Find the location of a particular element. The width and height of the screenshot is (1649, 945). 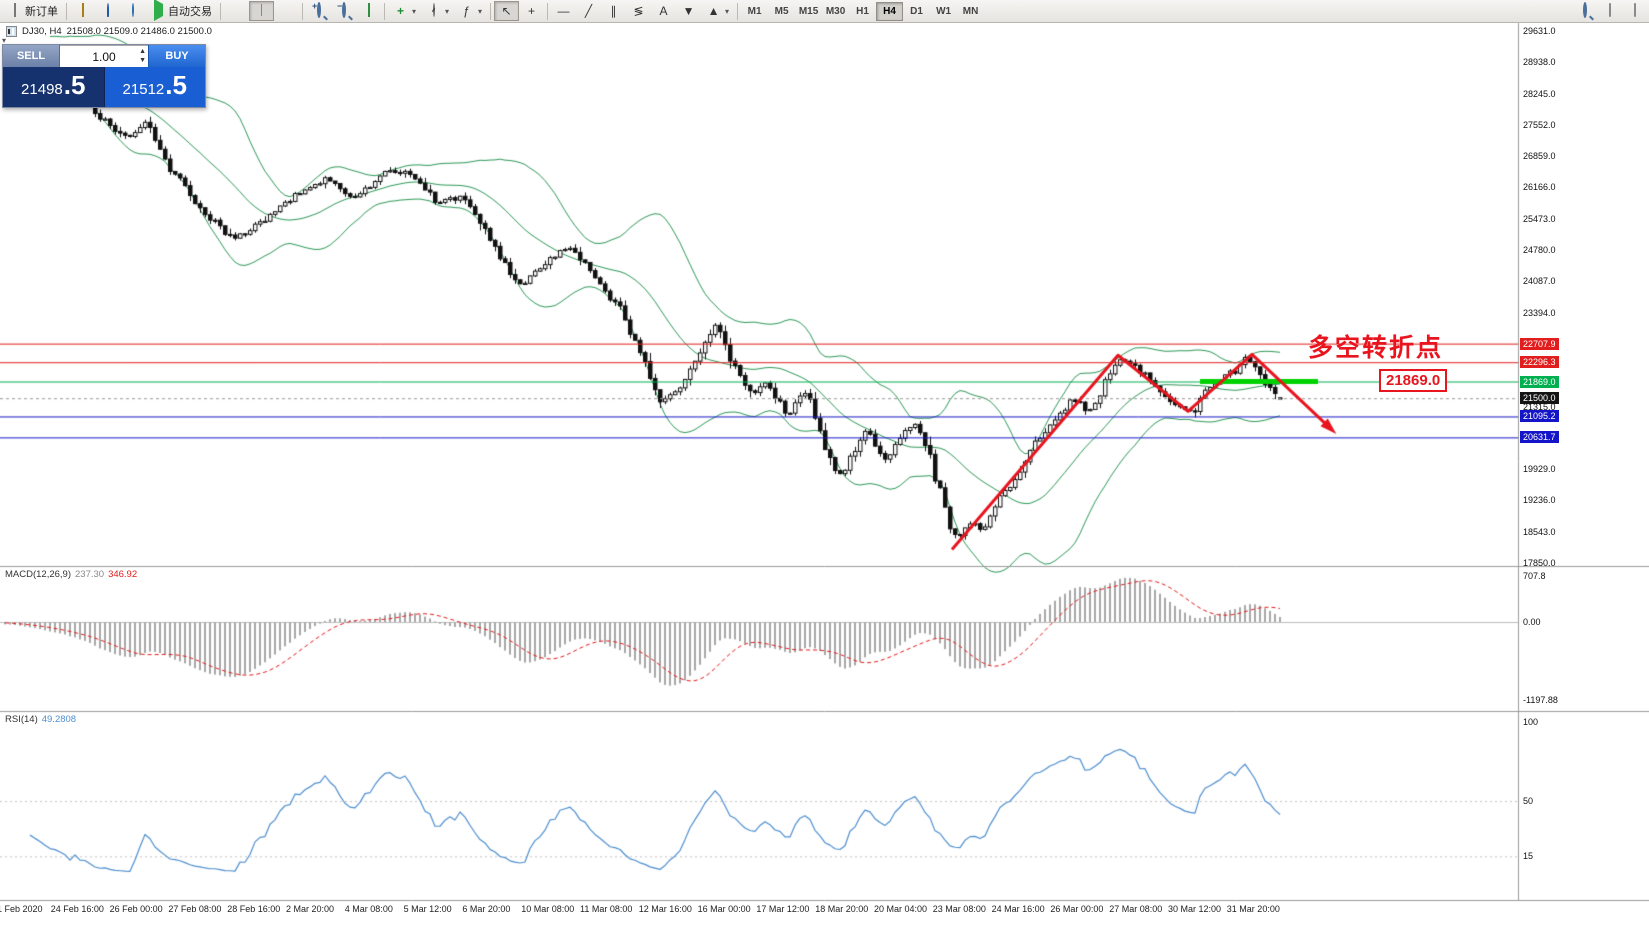

market-watch-icon is located at coordinates (82, 9).